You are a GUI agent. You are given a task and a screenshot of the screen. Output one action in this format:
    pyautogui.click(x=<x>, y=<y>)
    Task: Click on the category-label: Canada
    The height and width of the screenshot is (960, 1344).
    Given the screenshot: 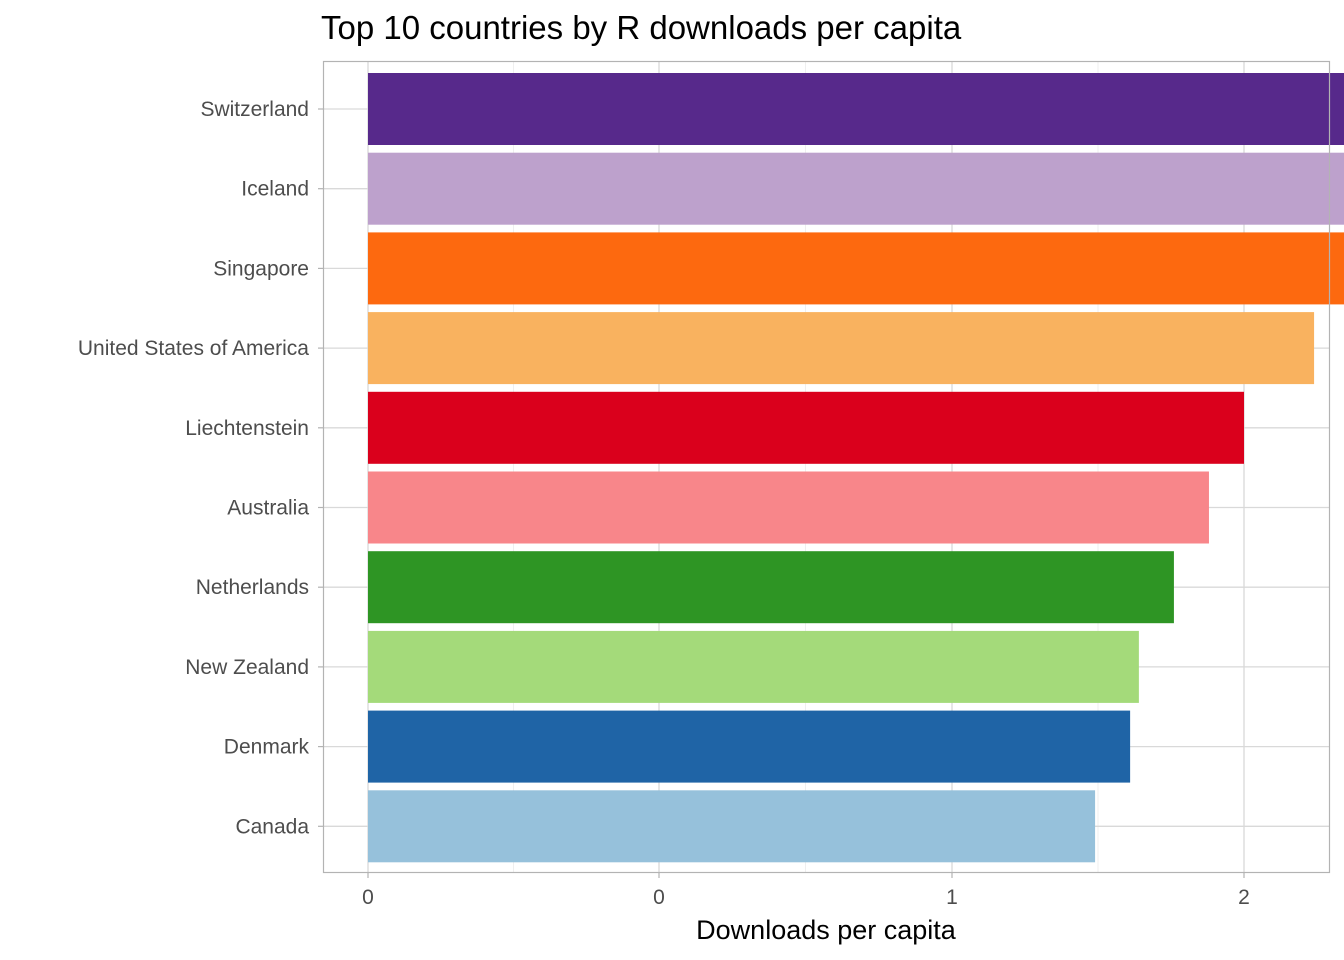 What is the action you would take?
    pyautogui.click(x=272, y=826)
    